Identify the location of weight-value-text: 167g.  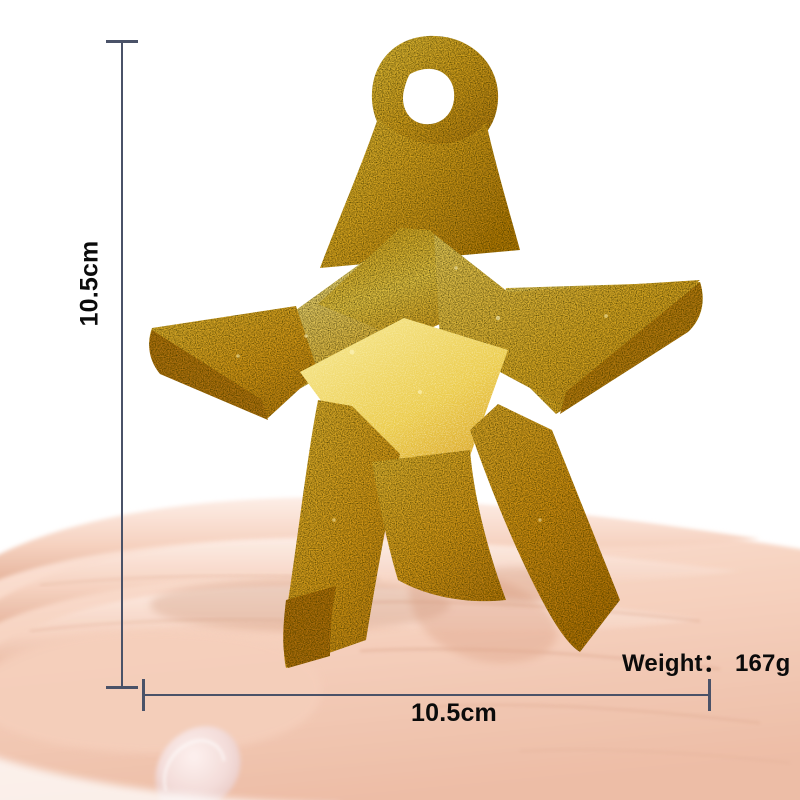
(762, 663).